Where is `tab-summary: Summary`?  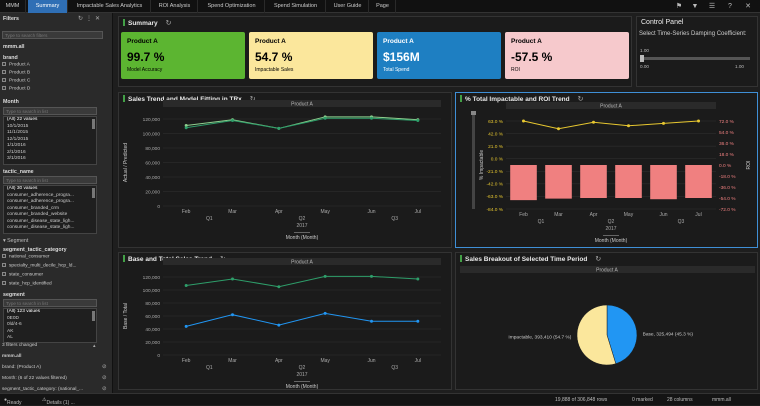
tab-summary: Summary is located at coordinates (48, 6).